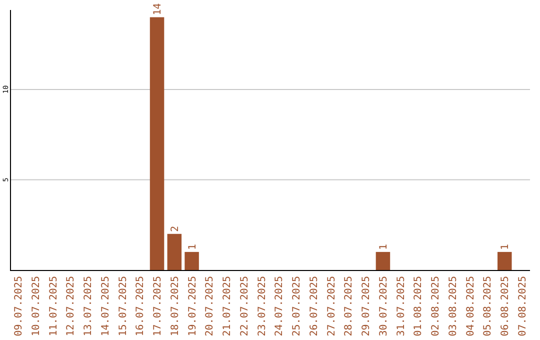  Describe the element at coordinates (470, 306) in the screenshot. I see `x-tick-label: 04.08.2025` at that location.